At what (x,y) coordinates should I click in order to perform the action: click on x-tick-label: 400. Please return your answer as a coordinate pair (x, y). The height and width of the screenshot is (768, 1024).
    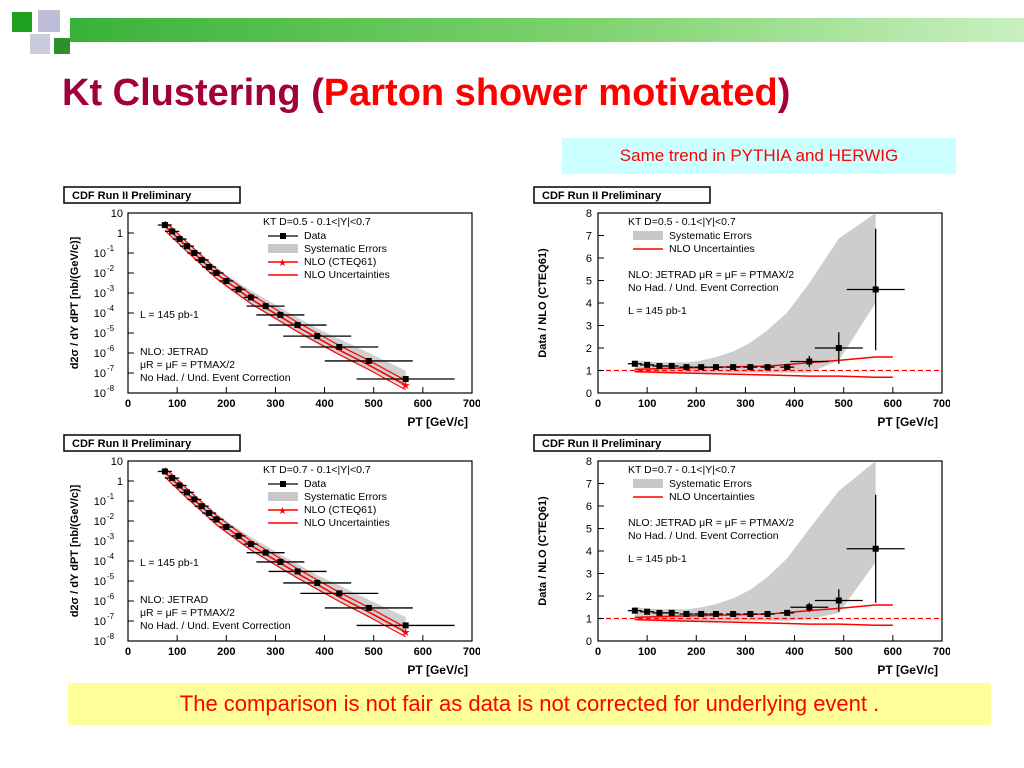
    Looking at the image, I should click on (794, 652).